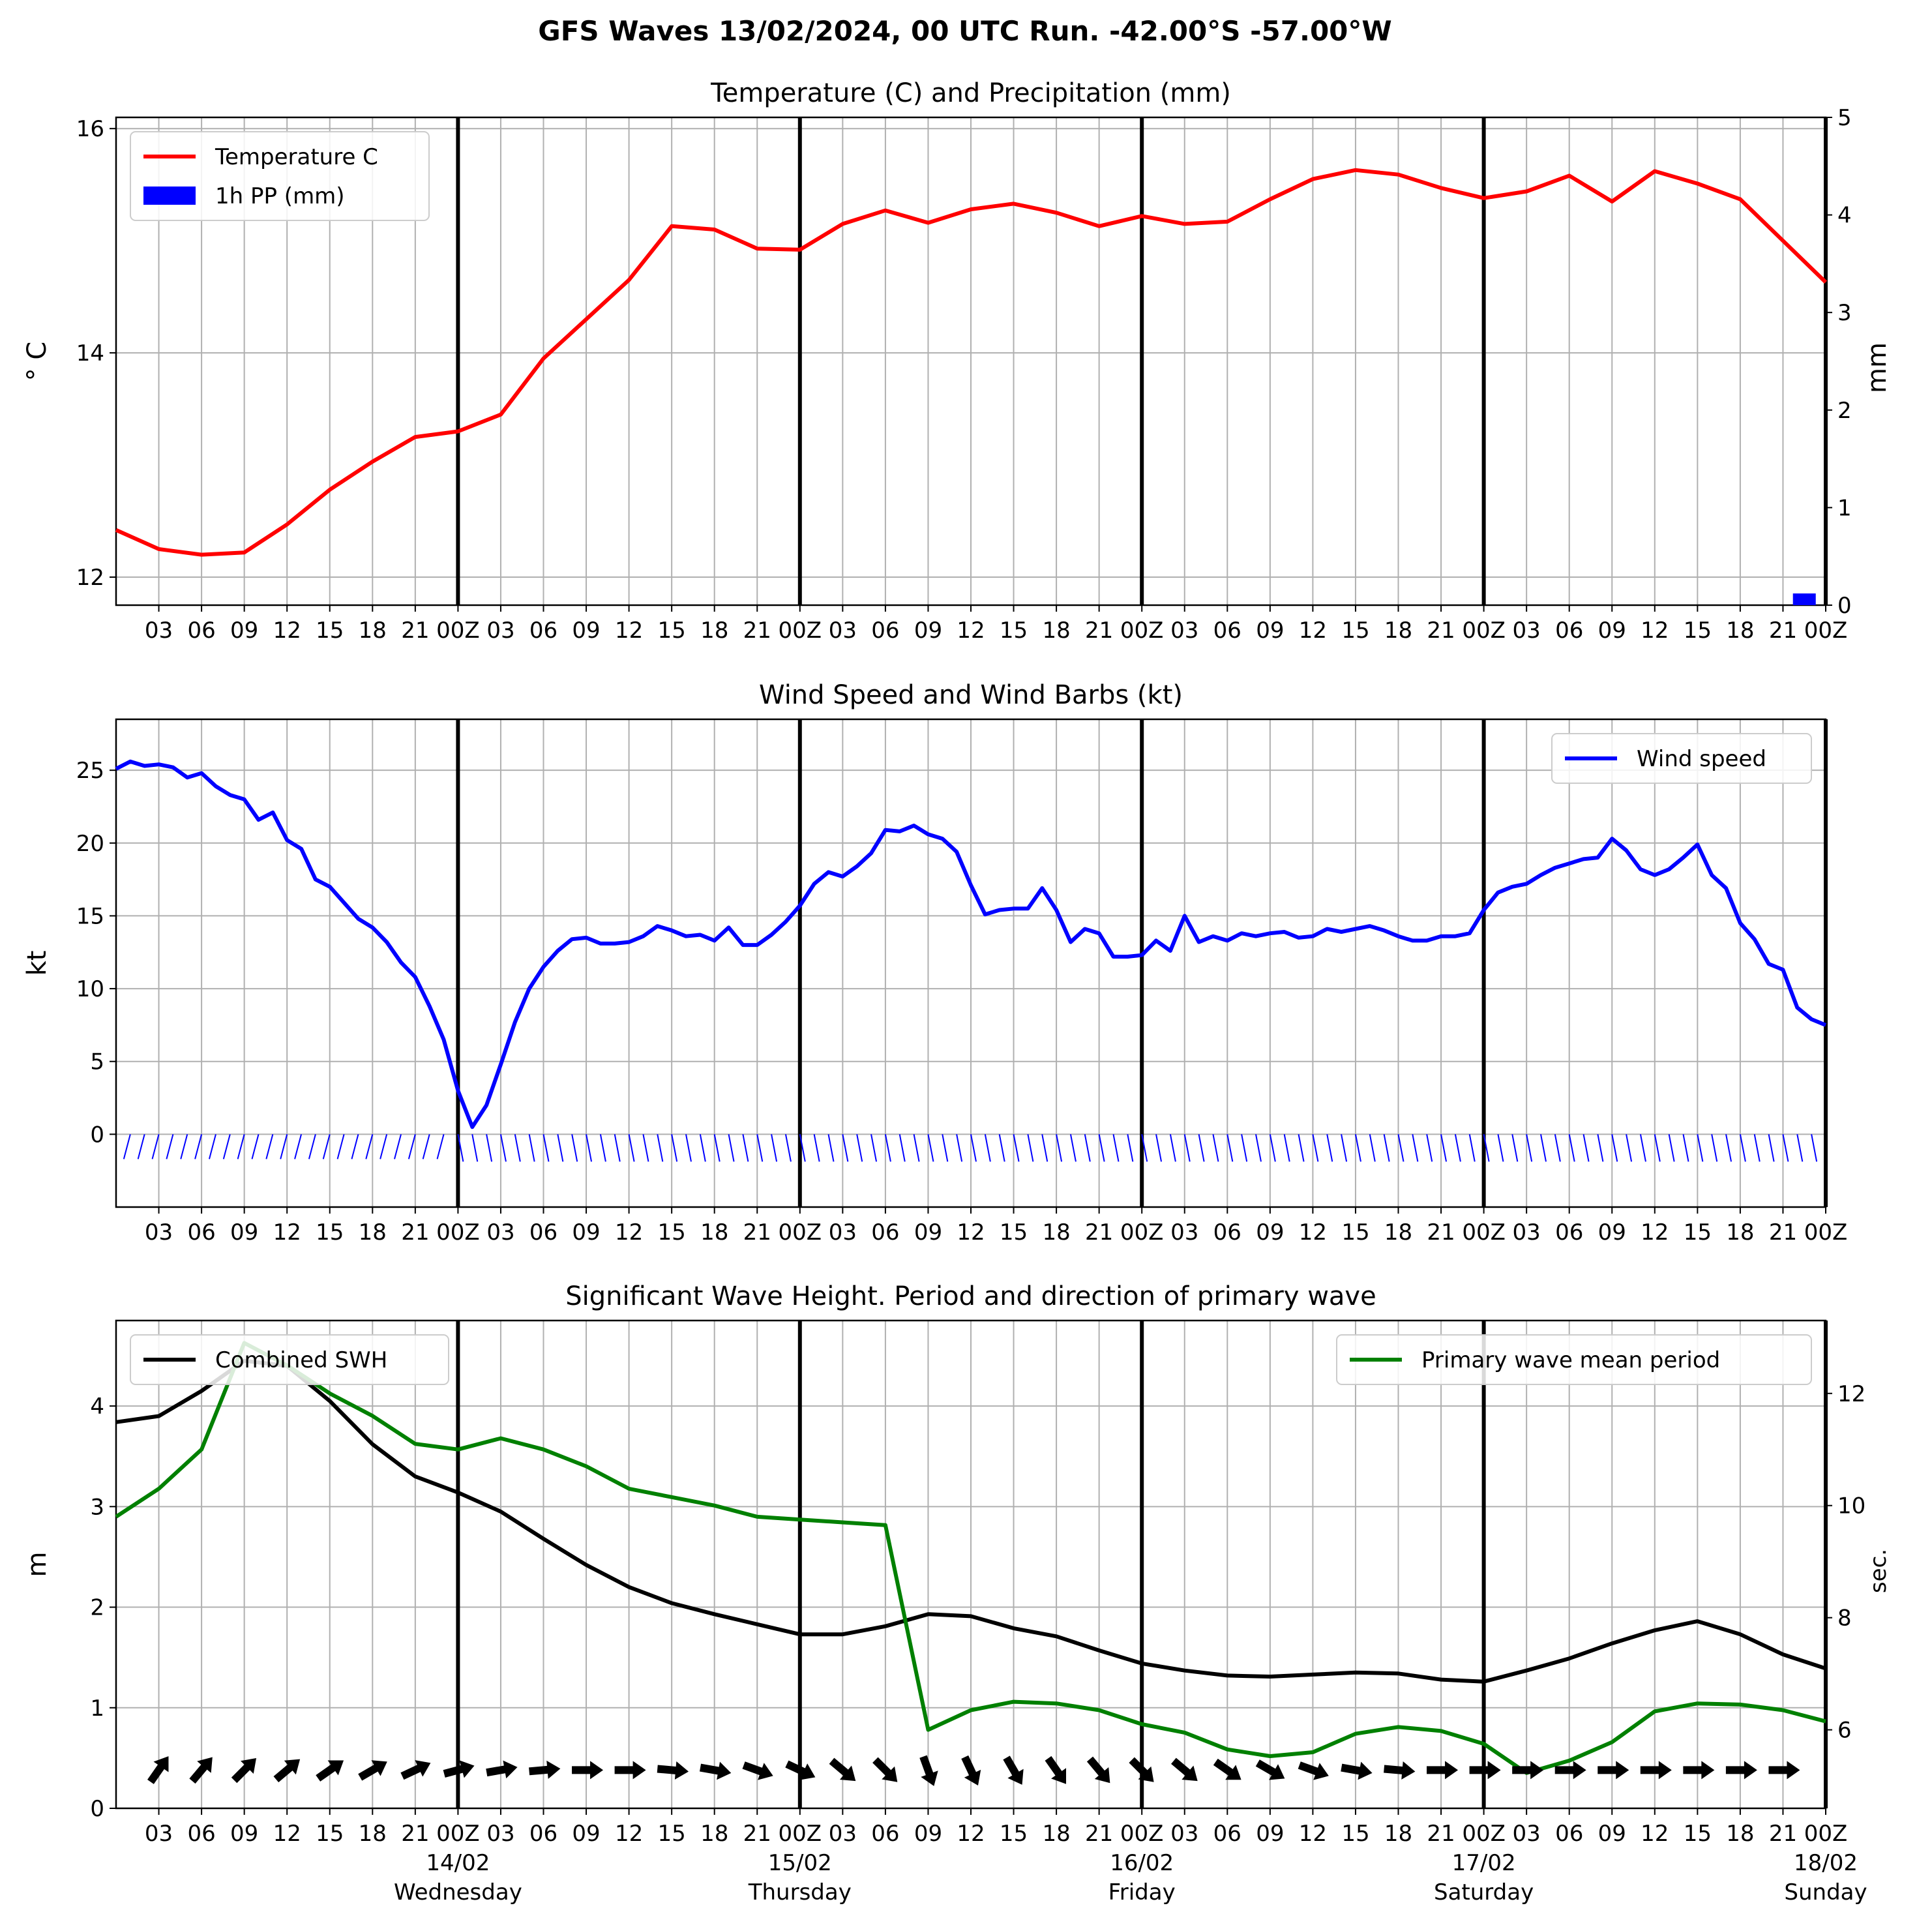 Image resolution: width=1932 pixels, height=1927 pixels. What do you see at coordinates (1484, 1863) in the screenshot?
I see `day-date-label: 17/02` at bounding box center [1484, 1863].